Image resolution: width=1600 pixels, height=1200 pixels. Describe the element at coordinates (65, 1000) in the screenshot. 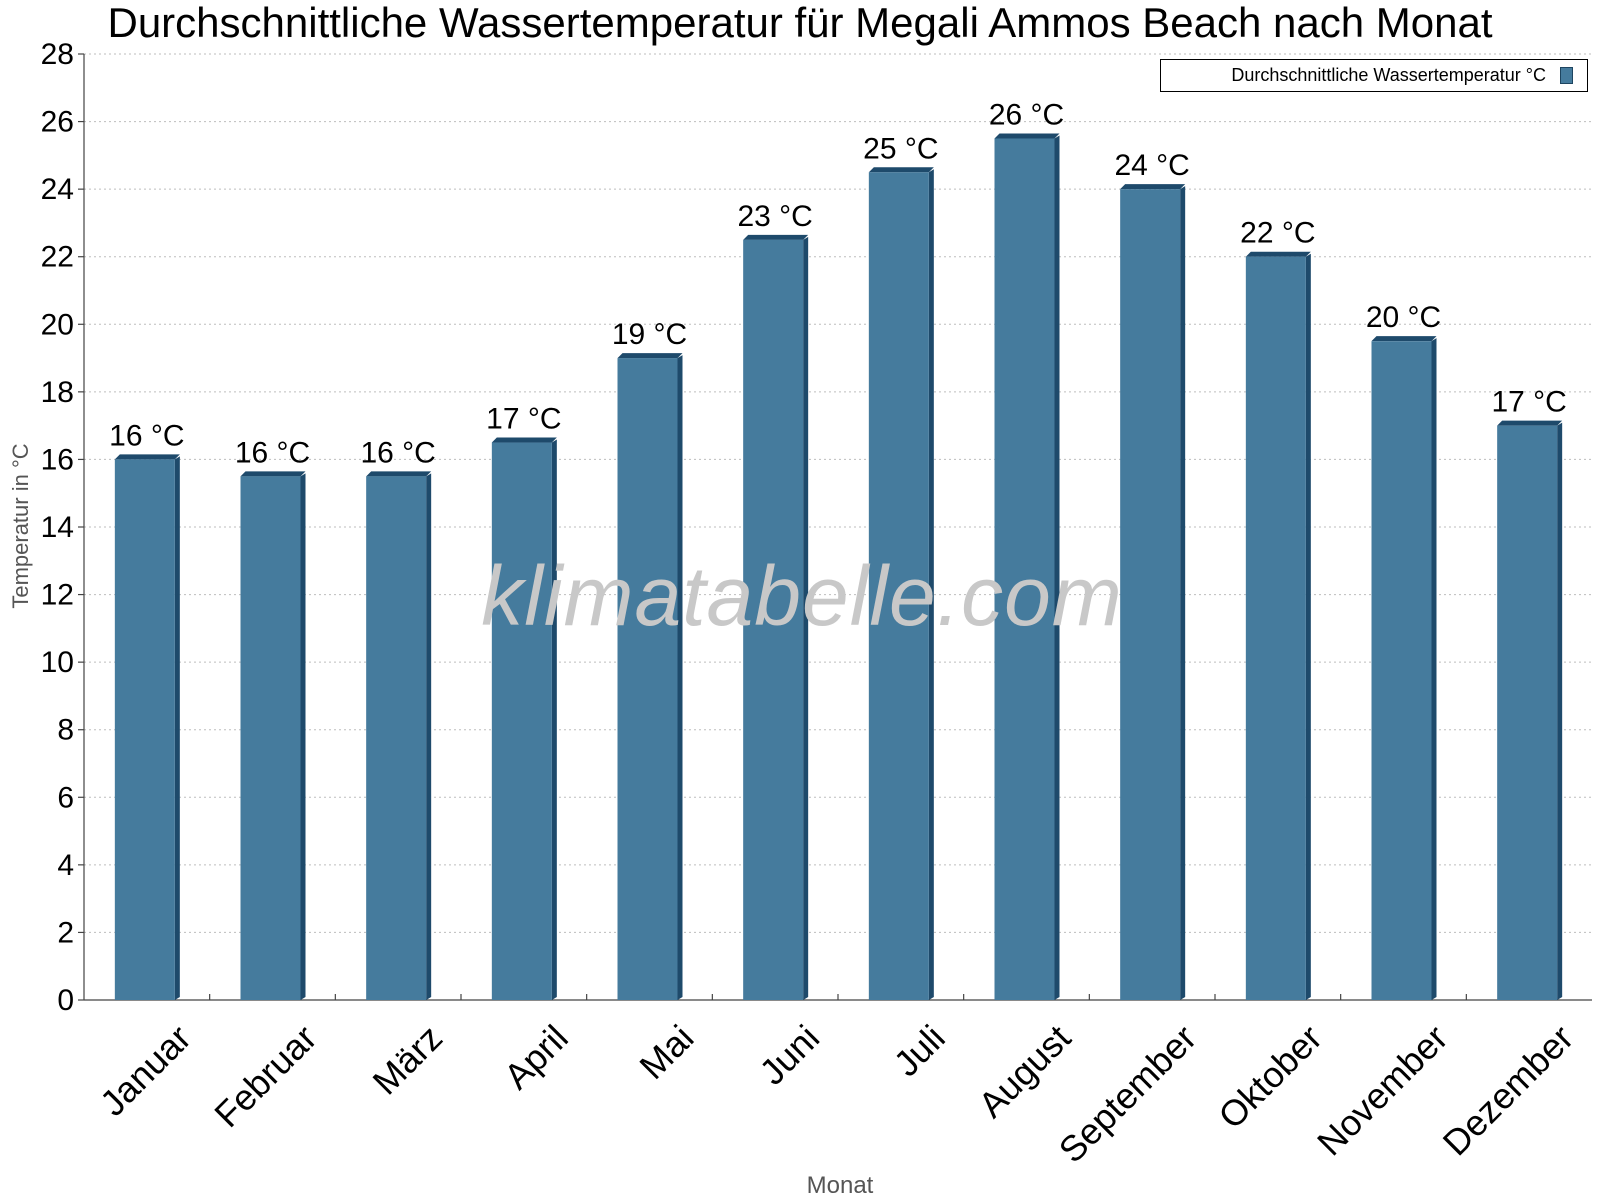

I see `y-tick-label: 0` at that location.